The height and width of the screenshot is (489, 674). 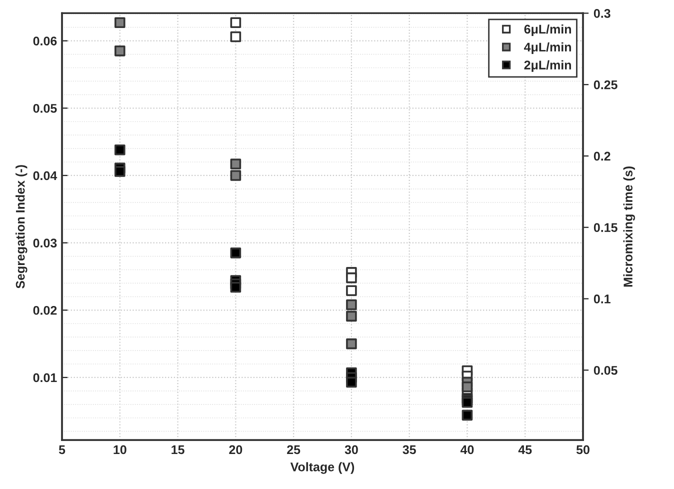 What do you see at coordinates (602, 13) in the screenshot?
I see `y2-tick-label: 0.3` at bounding box center [602, 13].